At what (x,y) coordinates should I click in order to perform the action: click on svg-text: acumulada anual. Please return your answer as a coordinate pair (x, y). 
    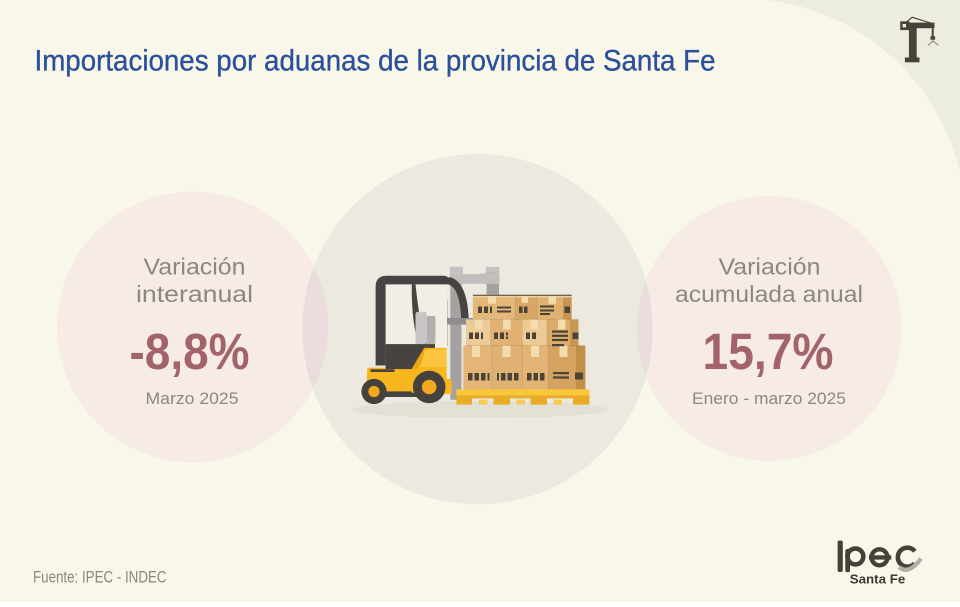
    Looking at the image, I should click on (769, 294).